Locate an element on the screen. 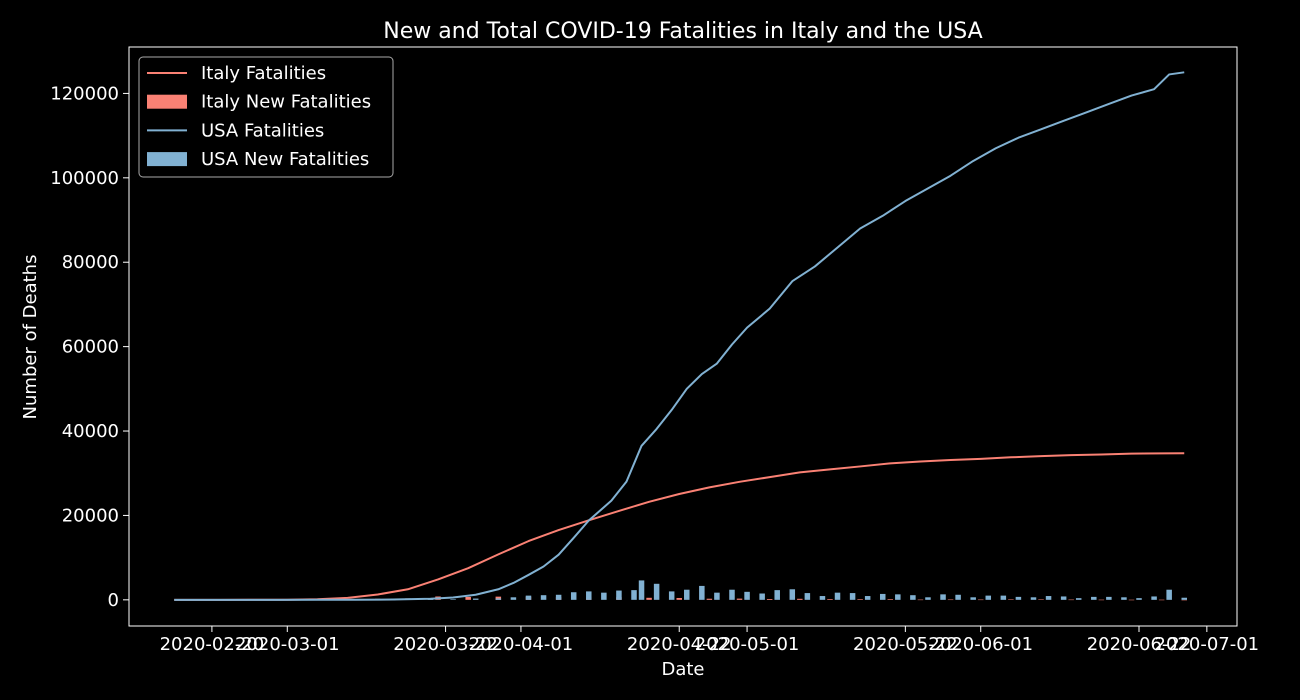 The height and width of the screenshot is (700, 1300). legend-label: Italy Fatalities is located at coordinates (263, 73).